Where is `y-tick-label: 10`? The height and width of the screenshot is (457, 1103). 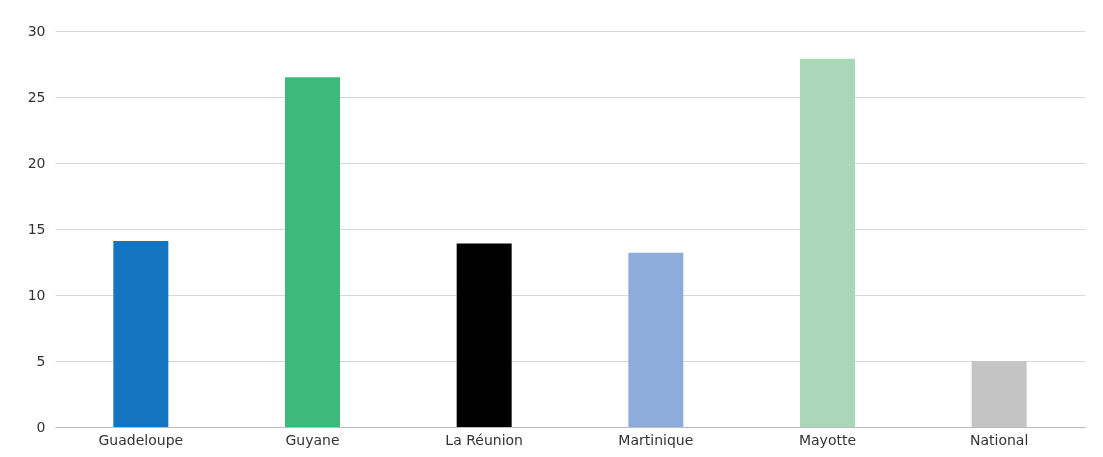 y-tick-label: 10 is located at coordinates (36, 294).